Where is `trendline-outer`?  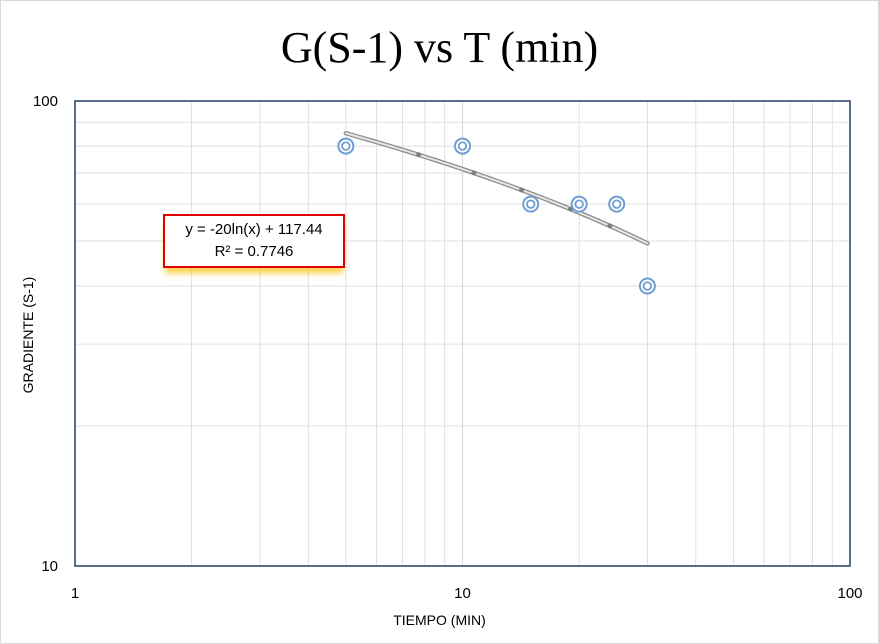
trendline-outer is located at coordinates (496, 188).